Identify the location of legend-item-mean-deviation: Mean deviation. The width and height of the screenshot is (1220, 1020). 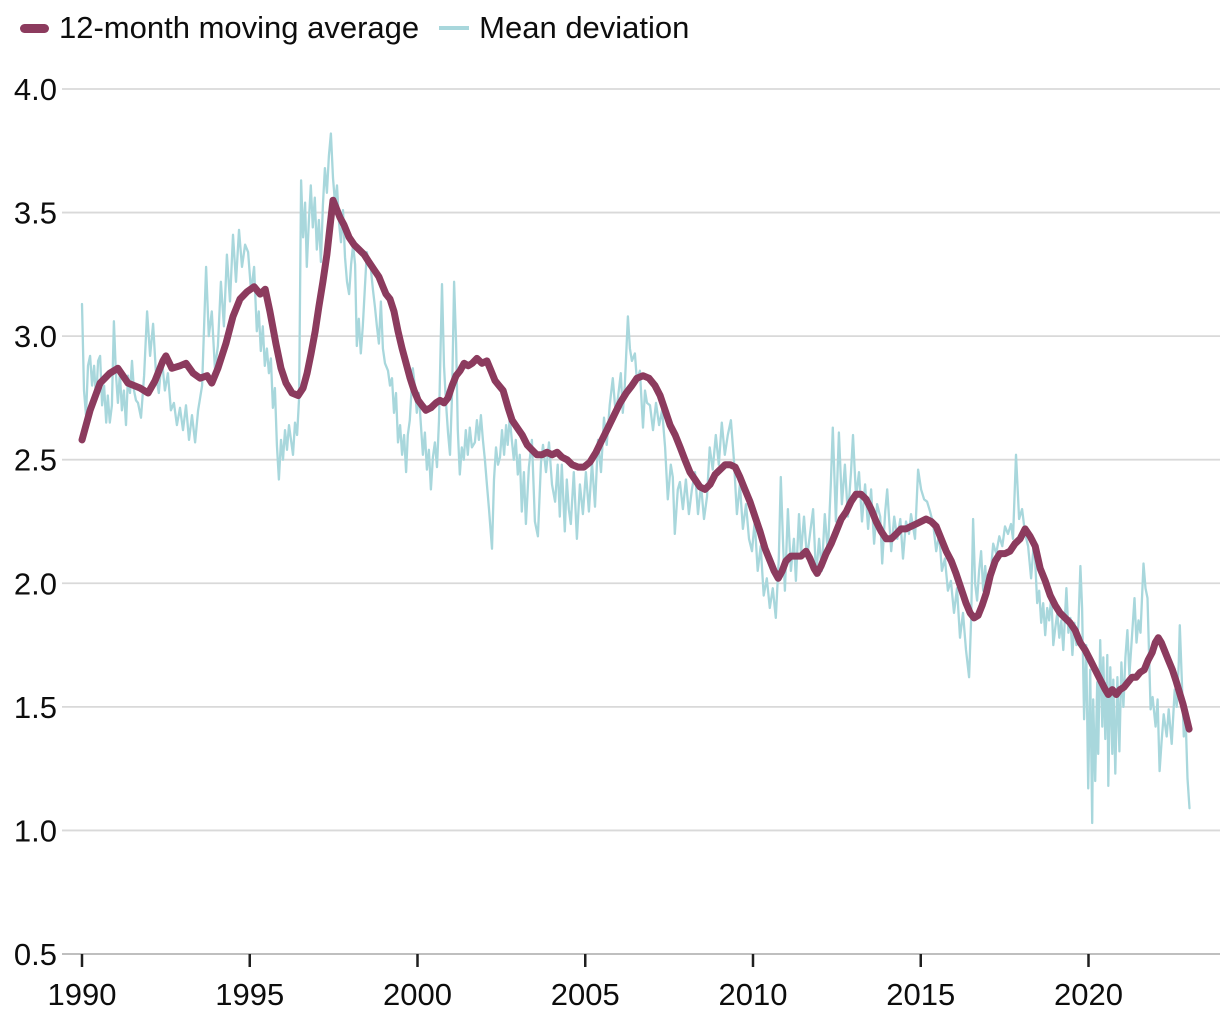
(564, 28).